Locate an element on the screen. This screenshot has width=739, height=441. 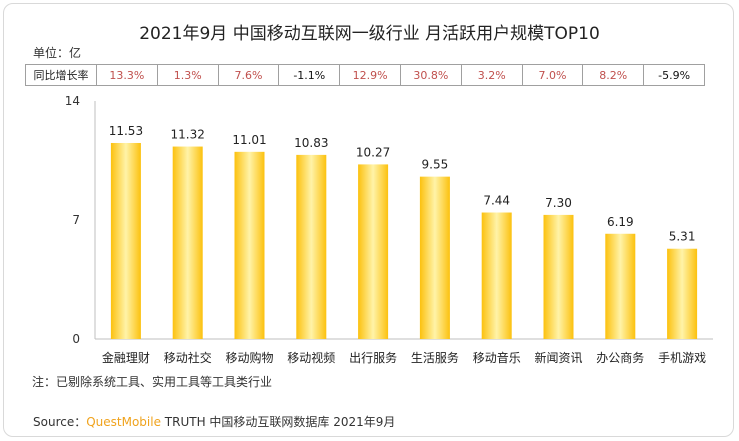
y-tick-label: 14 is located at coordinates (72, 101).